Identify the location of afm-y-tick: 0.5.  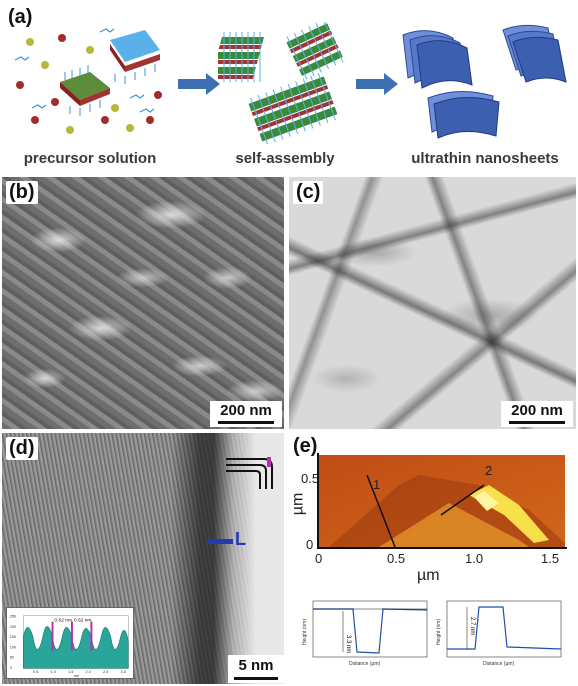
(310, 478).